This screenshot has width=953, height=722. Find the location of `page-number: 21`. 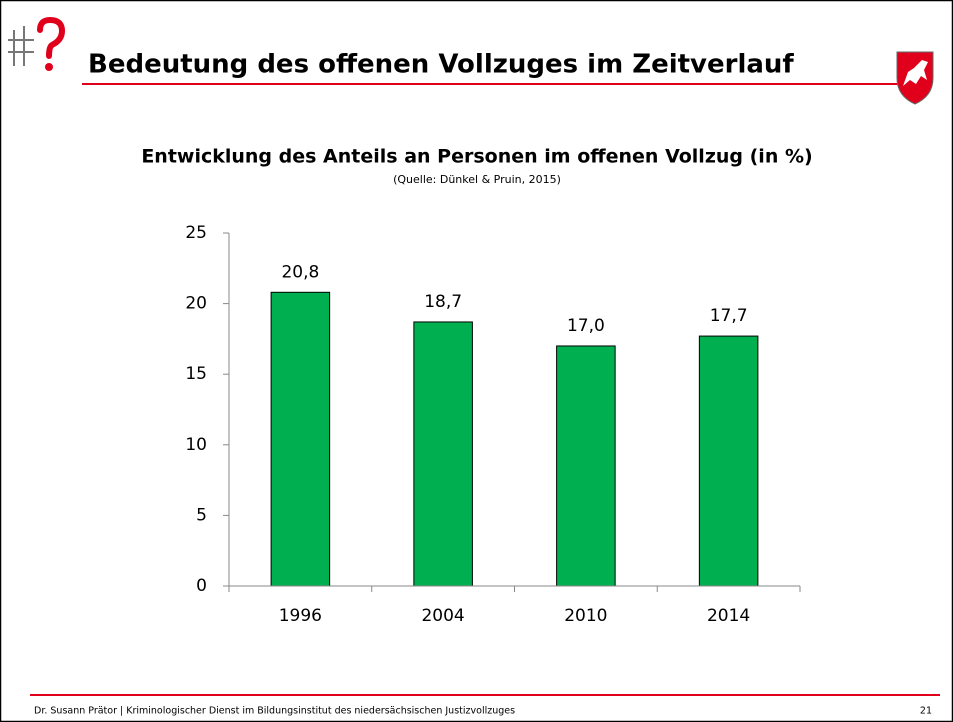

page-number: 21 is located at coordinates (926, 711).